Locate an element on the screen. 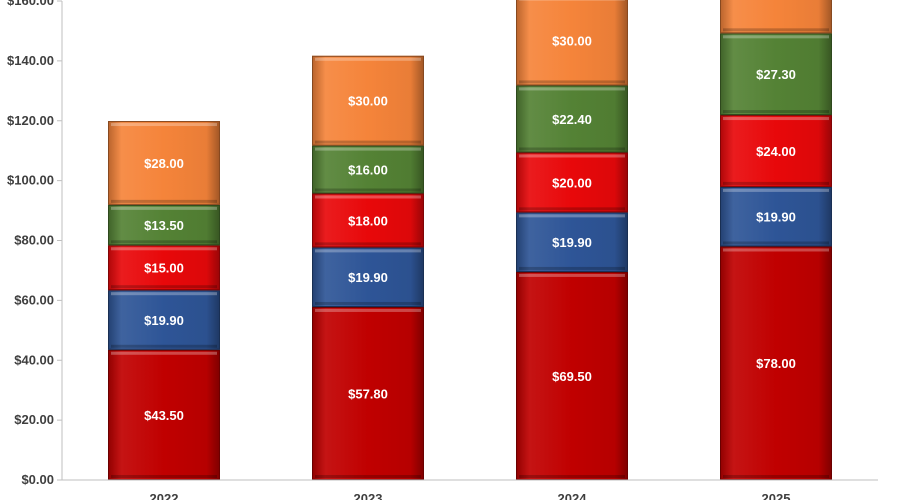 The width and height of the screenshot is (900, 500). x-tick-label: 2022 is located at coordinates (164, 495).